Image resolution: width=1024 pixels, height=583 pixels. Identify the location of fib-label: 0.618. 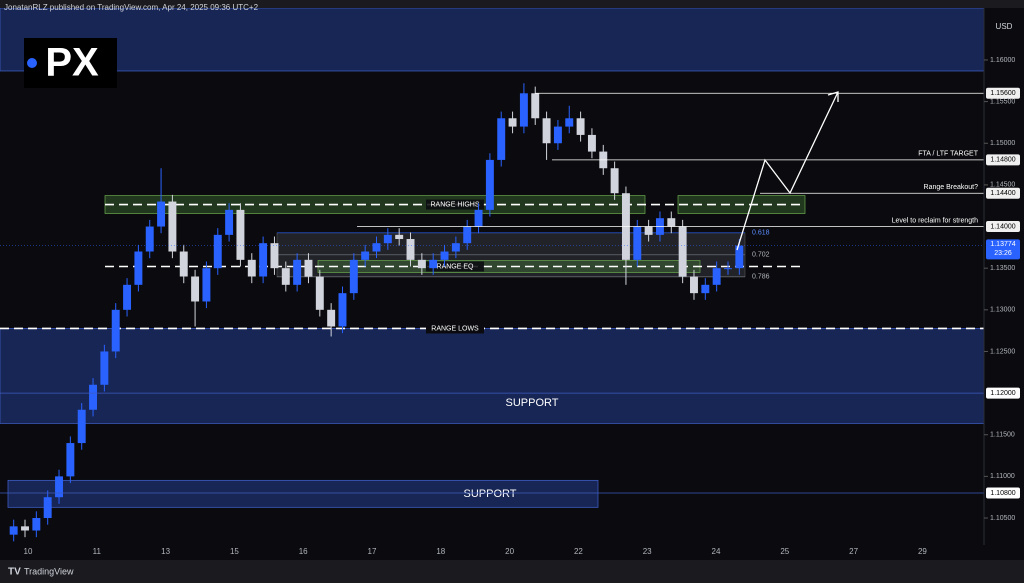
(761, 233).